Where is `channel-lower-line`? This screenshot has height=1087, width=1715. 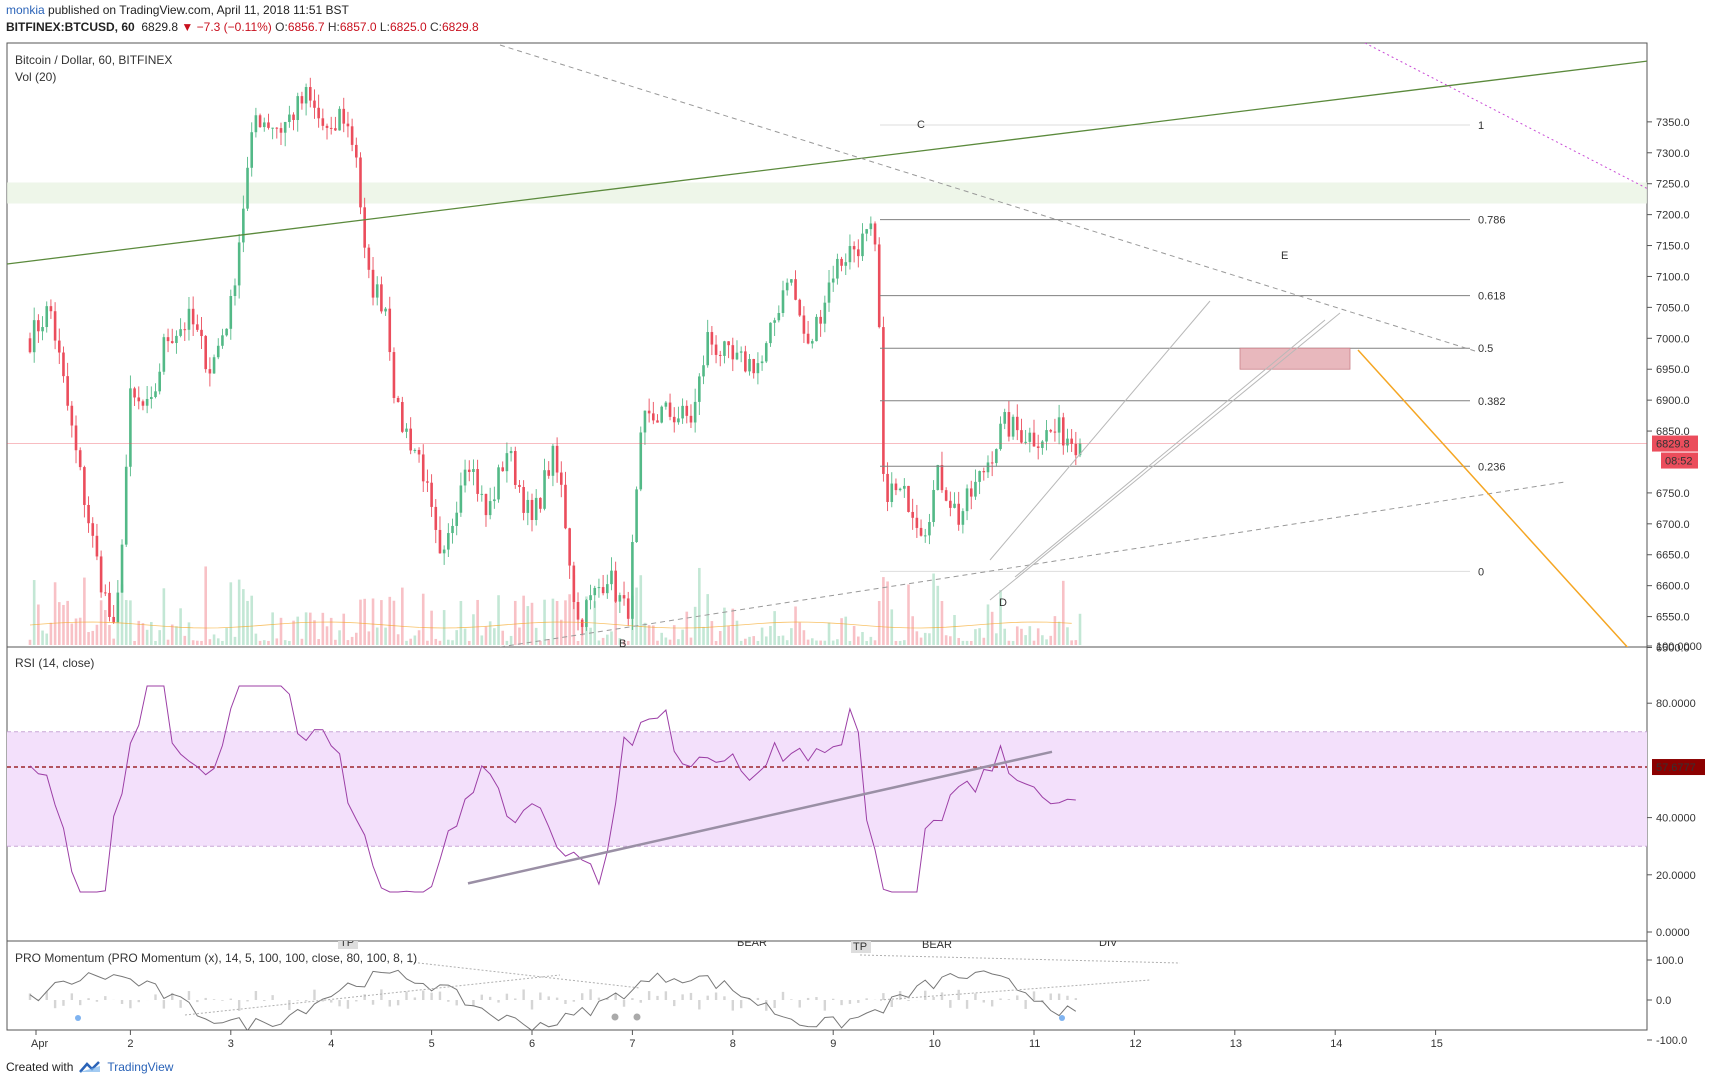 channel-lower-line is located at coordinates (1170, 448).